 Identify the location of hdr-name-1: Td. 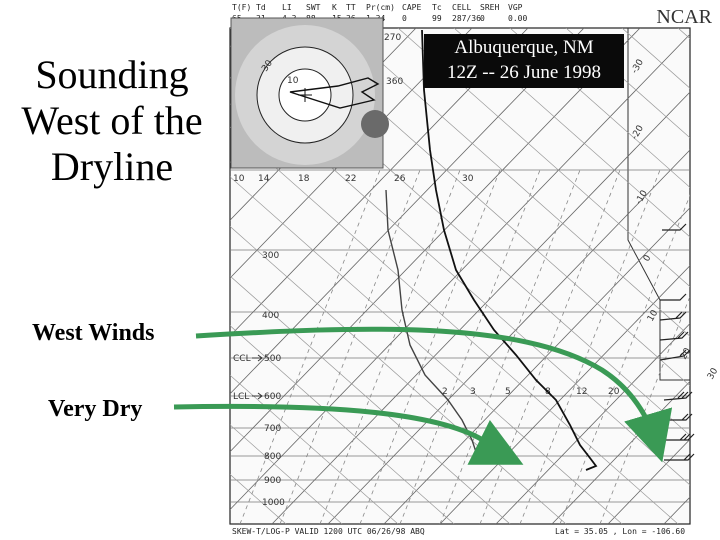
(261, 7).